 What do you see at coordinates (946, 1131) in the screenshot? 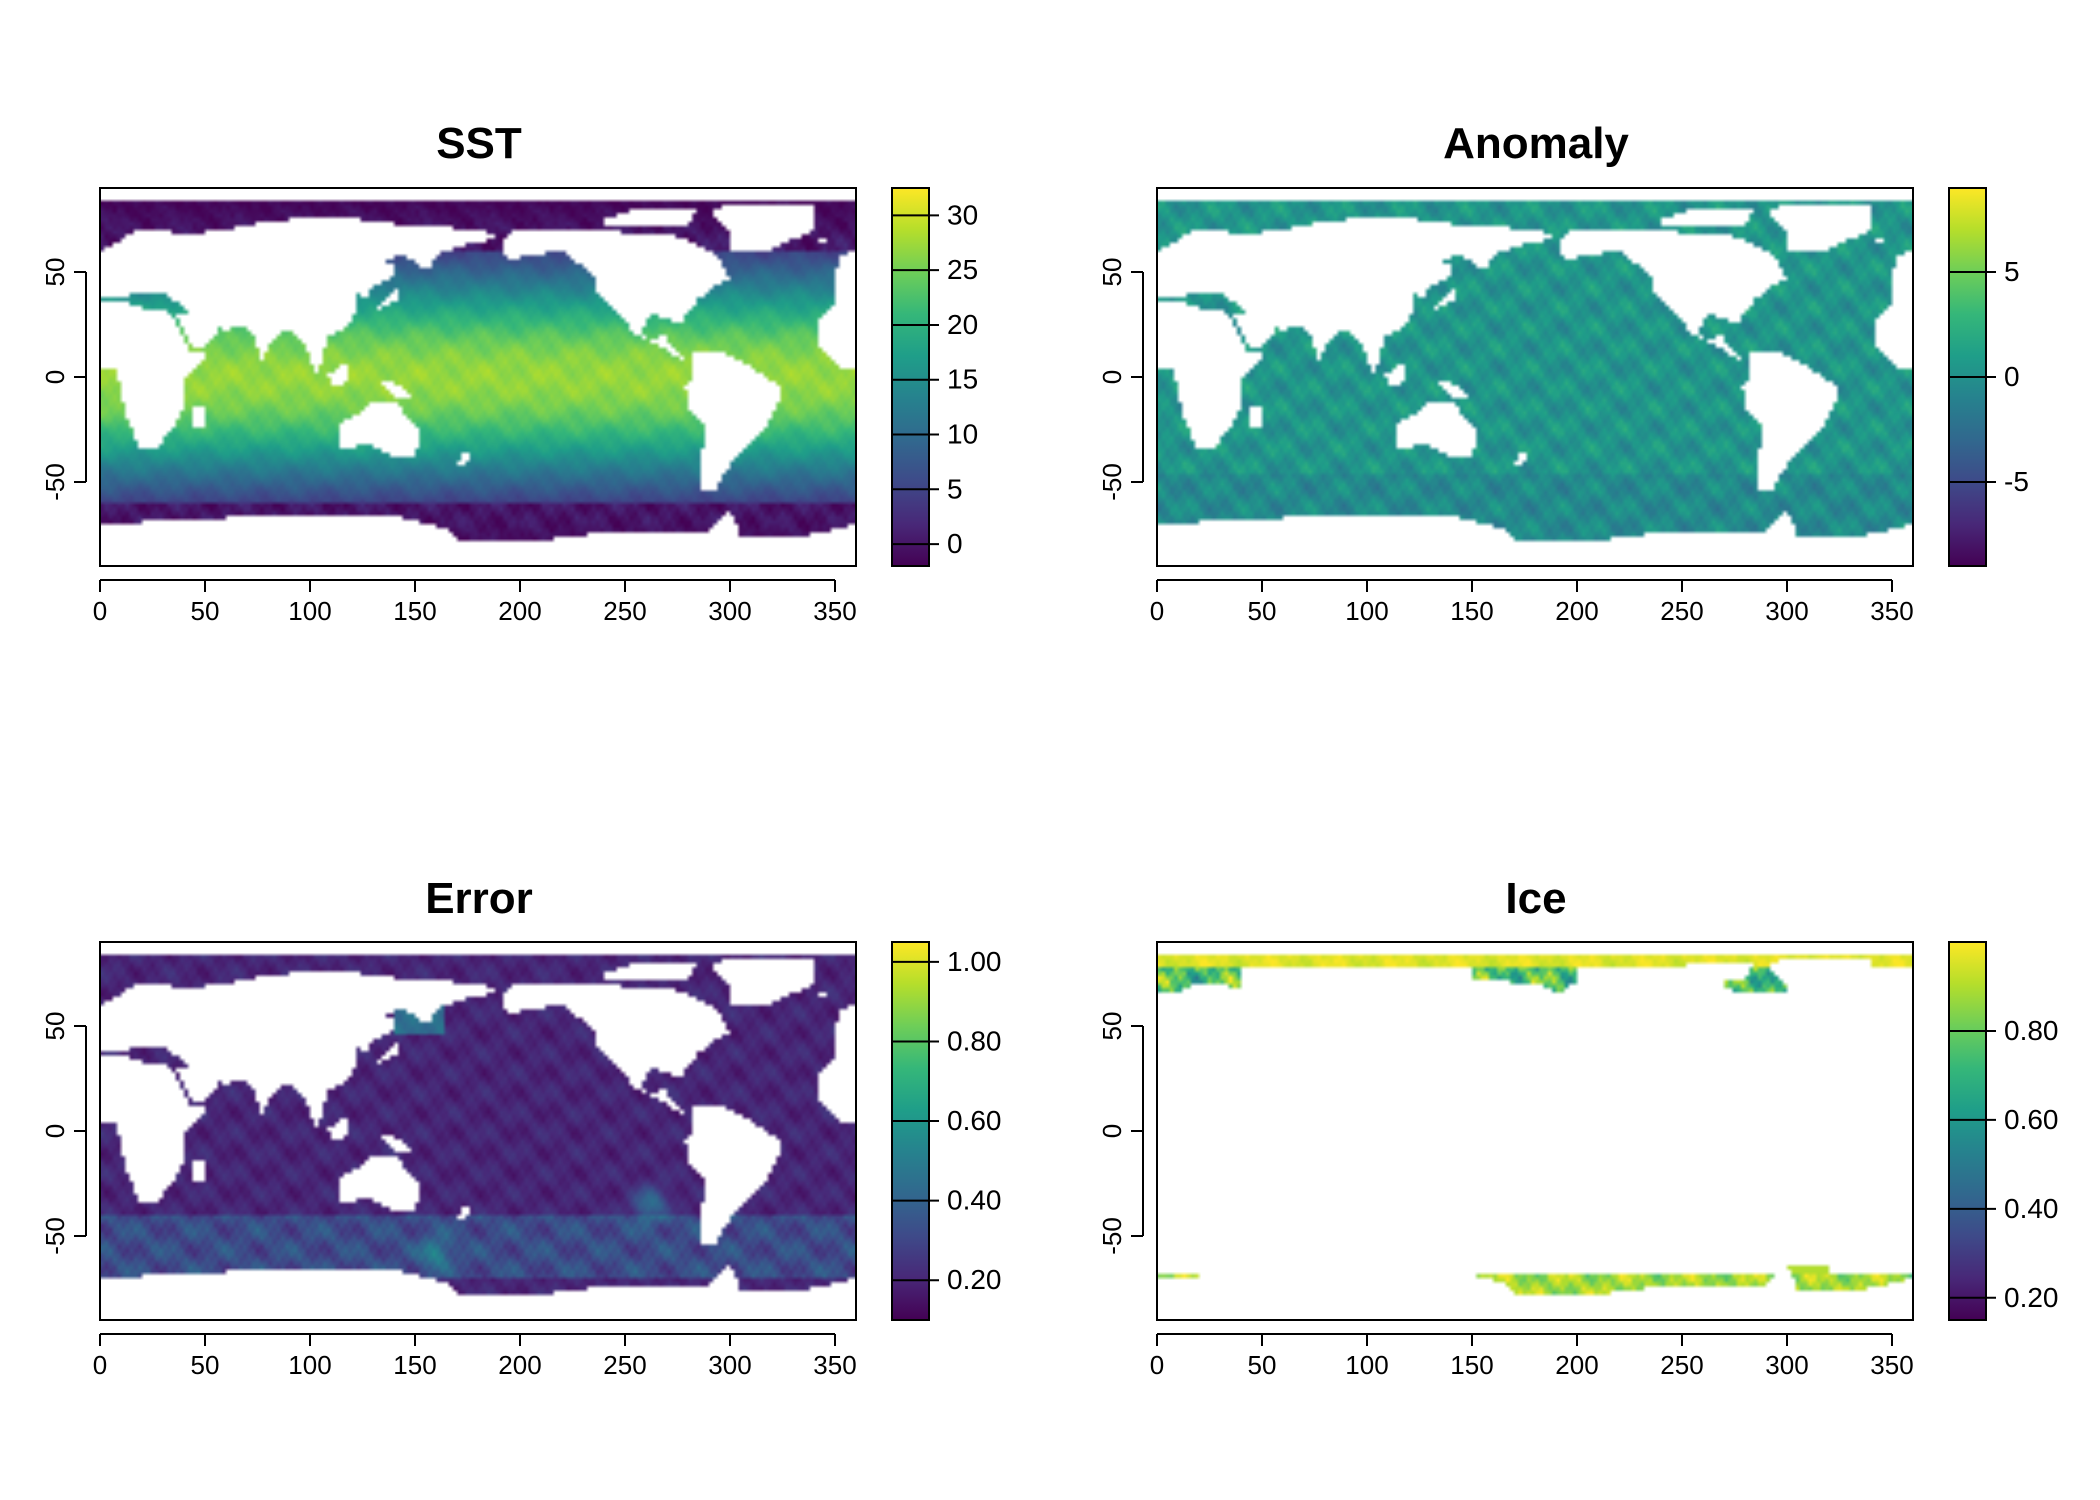
I see `colorbar: 0.20 0.40 0.60 0.80 1.00` at bounding box center [946, 1131].